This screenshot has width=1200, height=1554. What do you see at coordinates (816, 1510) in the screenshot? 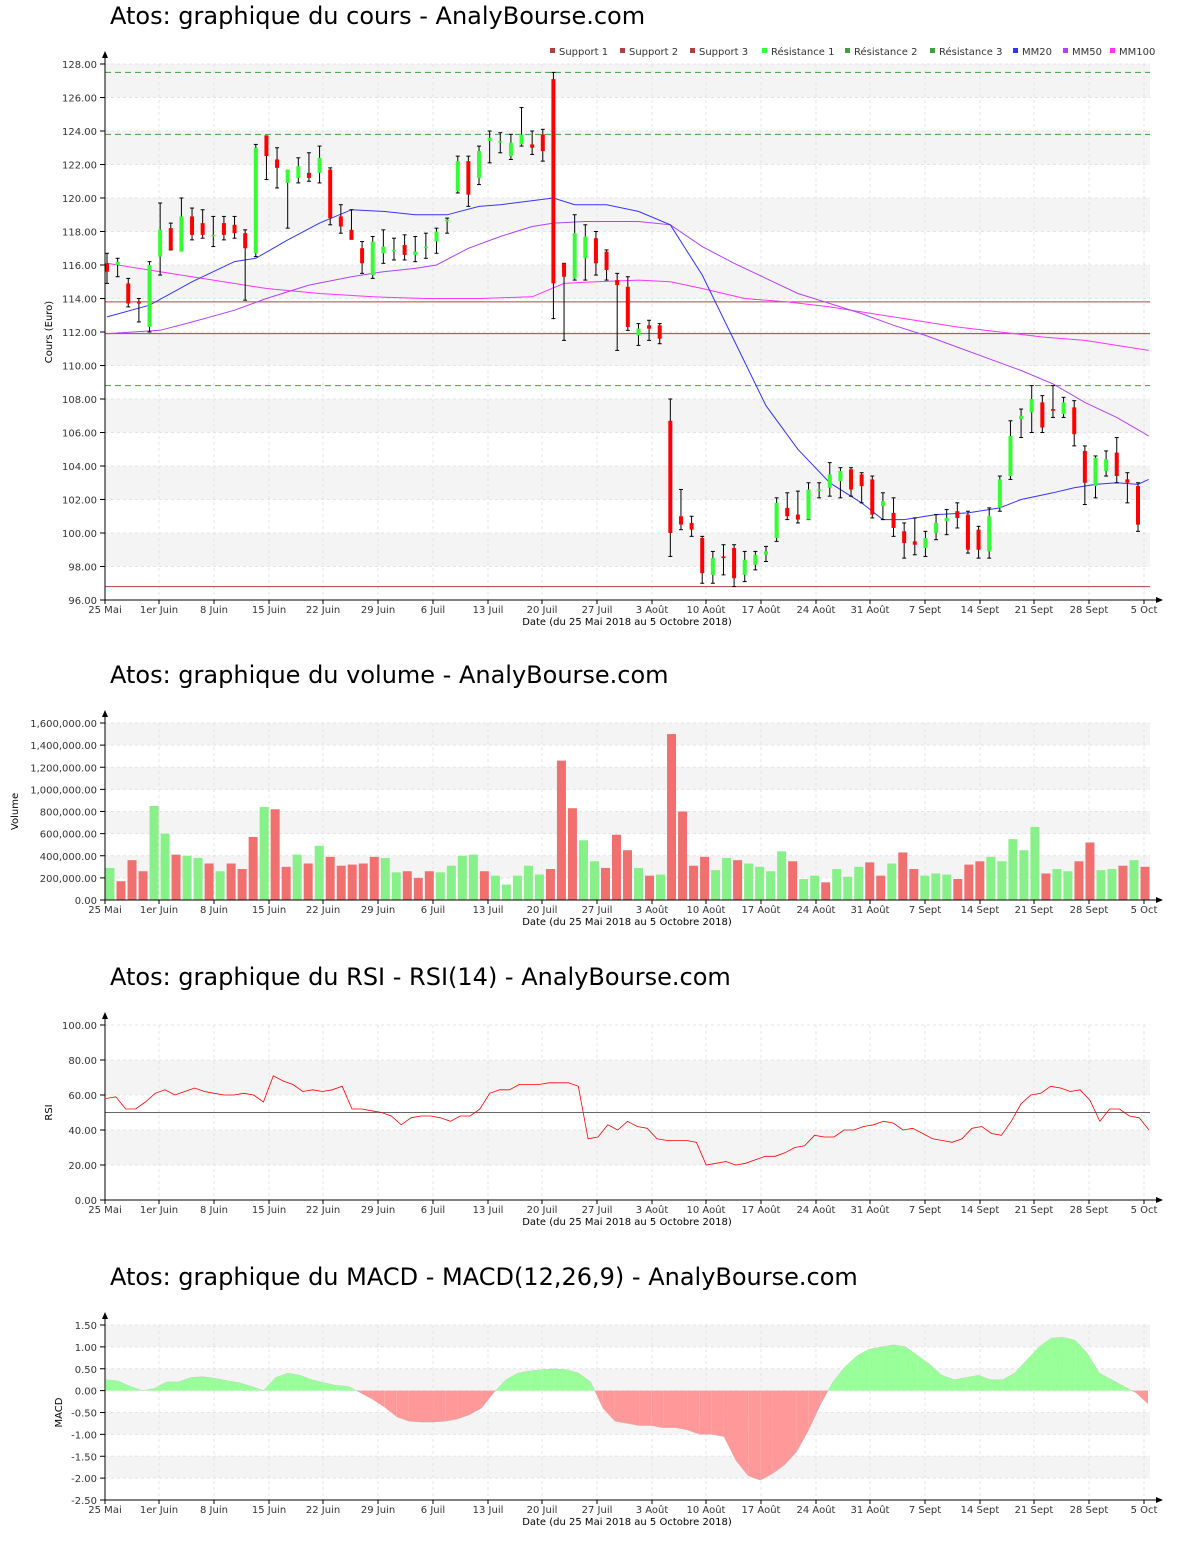
I see `x-tick-label: 24 Août` at bounding box center [816, 1510].